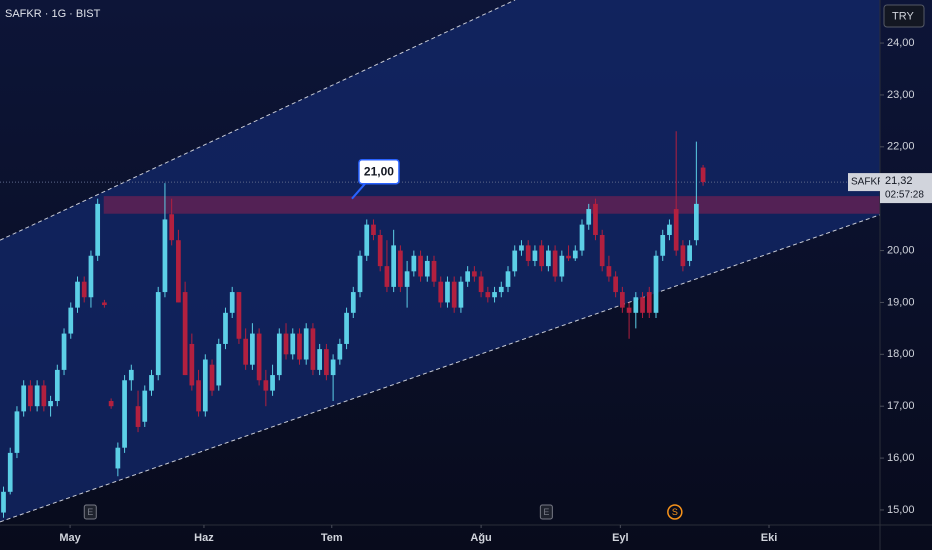 The image size is (932, 550). What do you see at coordinates (332, 538) in the screenshot?
I see `x-tick-label: Tem` at bounding box center [332, 538].